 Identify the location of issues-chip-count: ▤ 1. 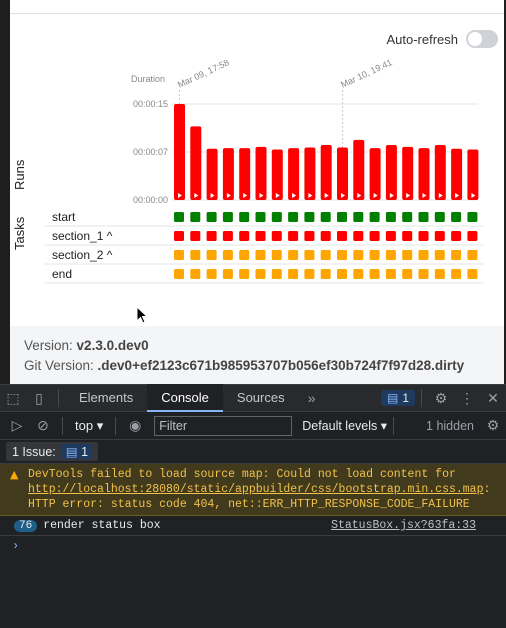
(77, 451).